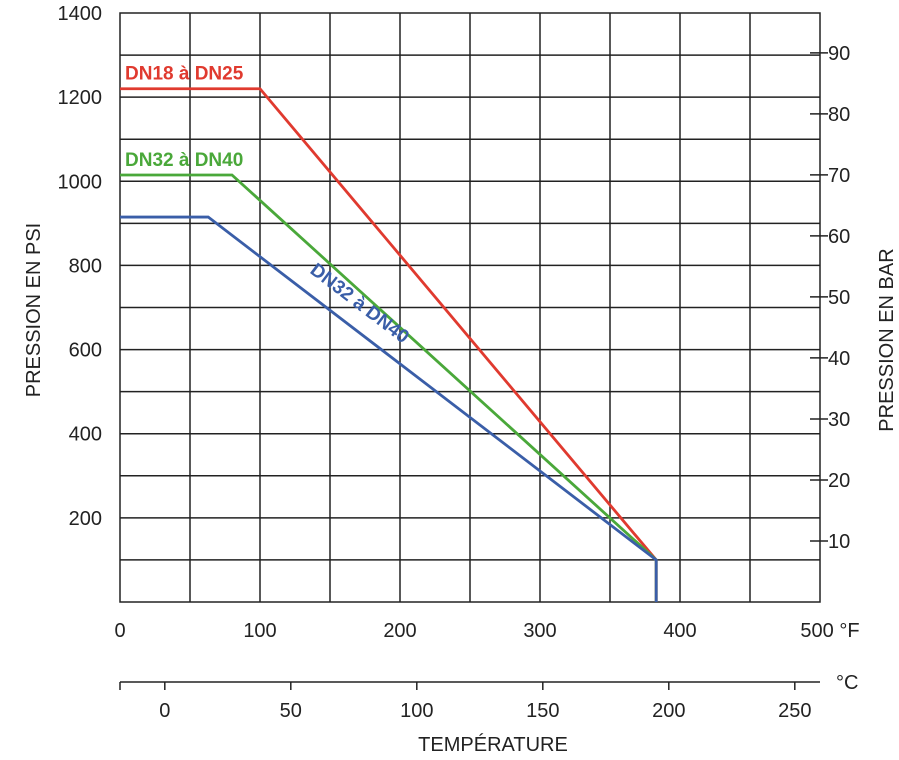 The image size is (899, 760). I want to click on y-tick-label-bar: 70, so click(839, 176).